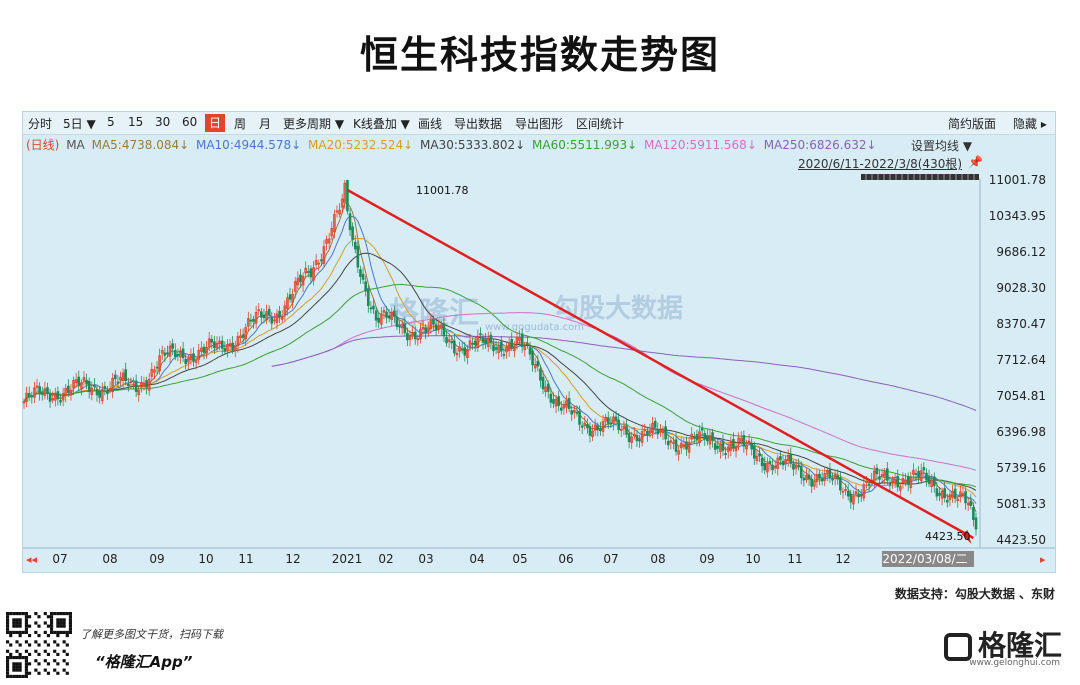 This screenshot has height=685, width=1080. Describe the element at coordinates (39, 645) in the screenshot. I see `qr-code-icon` at that location.